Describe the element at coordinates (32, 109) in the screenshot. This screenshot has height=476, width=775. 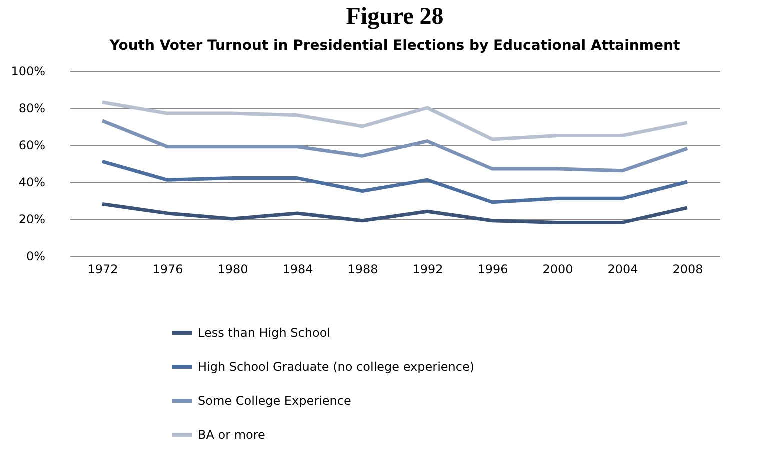
I see `y-tick-label: 80%` at that location.